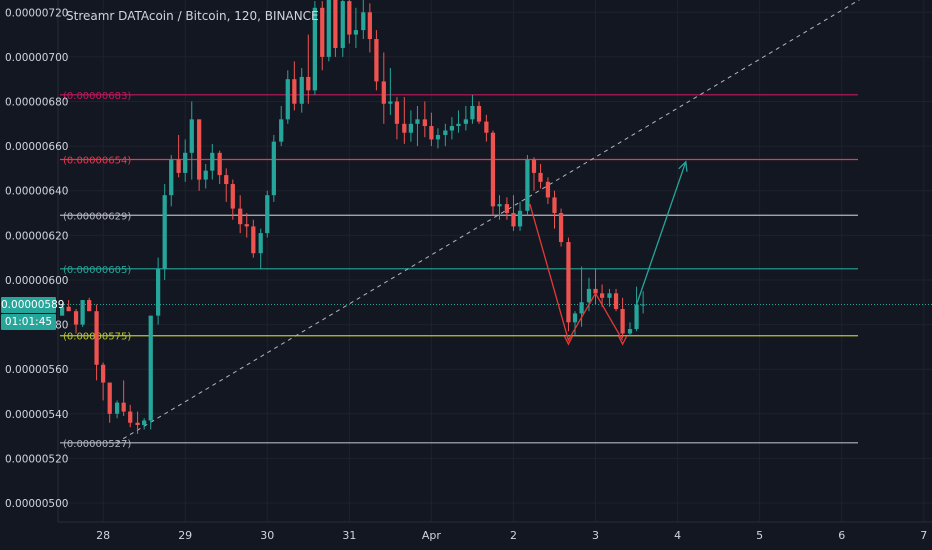 The height and width of the screenshot is (550, 932). Describe the element at coordinates (568, 340) in the screenshot. I see `pivot-marker` at that location.